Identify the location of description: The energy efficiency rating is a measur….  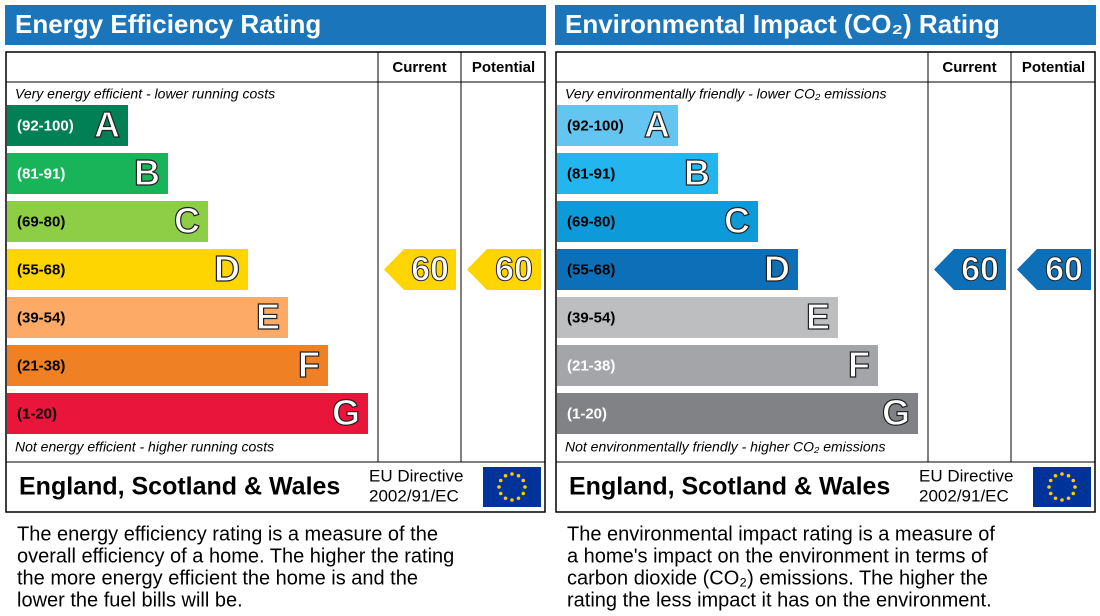
(227, 534).